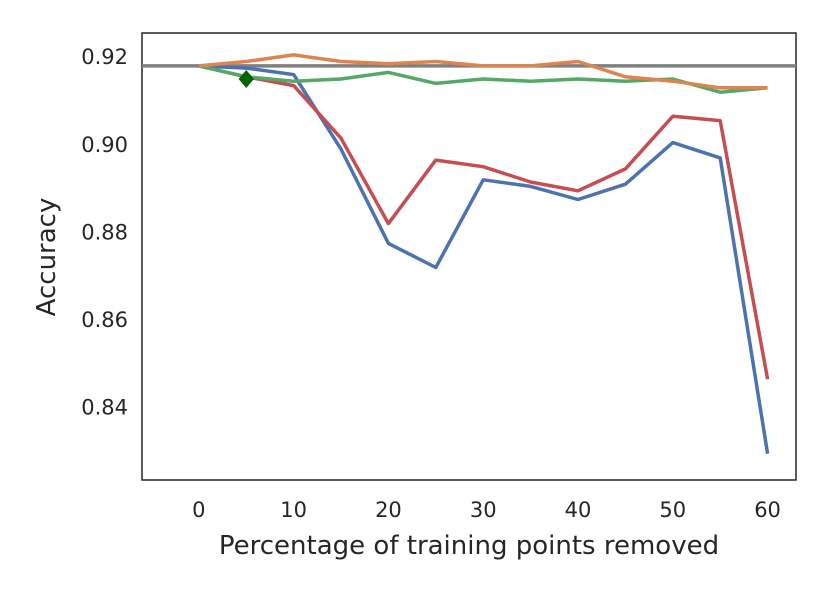 The width and height of the screenshot is (830, 593). Describe the element at coordinates (104, 145) in the screenshot. I see `y-tick-label: 0.90` at that location.